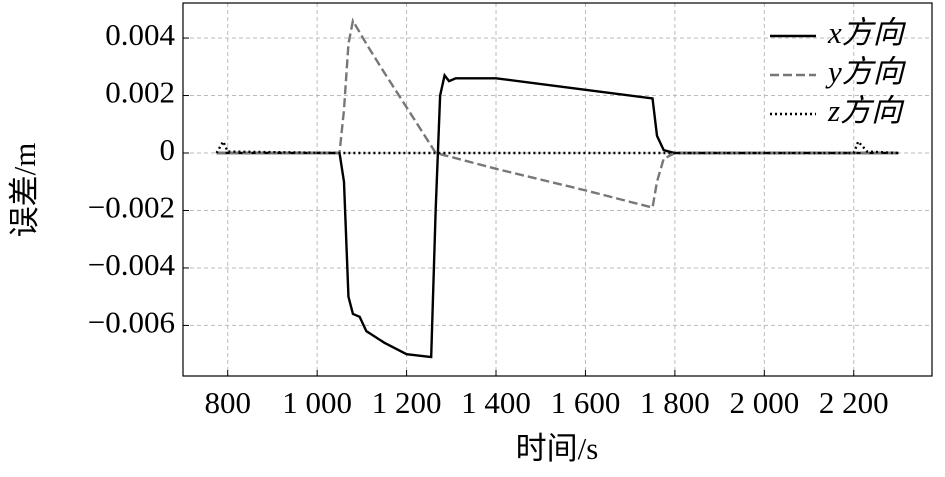  Describe the element at coordinates (24, 190) in the screenshot. I see `y-axis-label: 误差/m` at that location.